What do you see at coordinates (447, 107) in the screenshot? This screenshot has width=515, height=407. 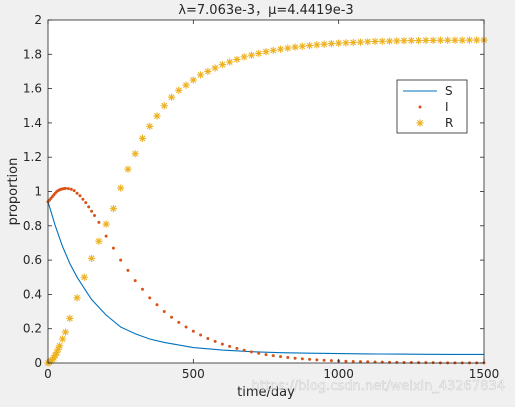 I see `legend-label: I` at bounding box center [447, 107].